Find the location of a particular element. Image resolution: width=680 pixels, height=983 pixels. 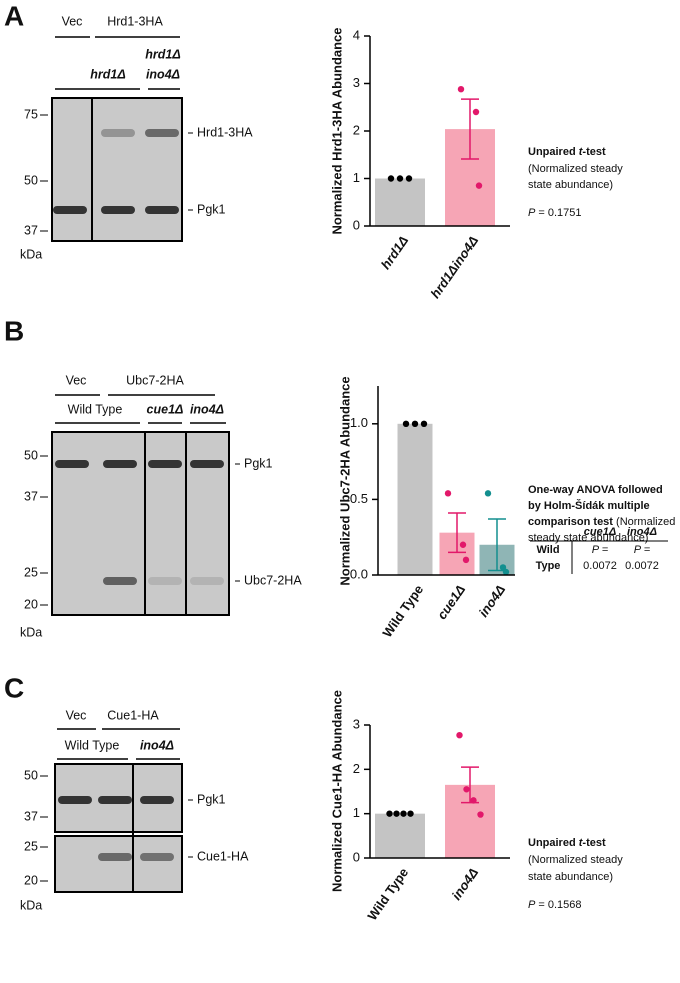

stats-segment: by Holm-Šídák multiple is located at coordinates (589, 505).